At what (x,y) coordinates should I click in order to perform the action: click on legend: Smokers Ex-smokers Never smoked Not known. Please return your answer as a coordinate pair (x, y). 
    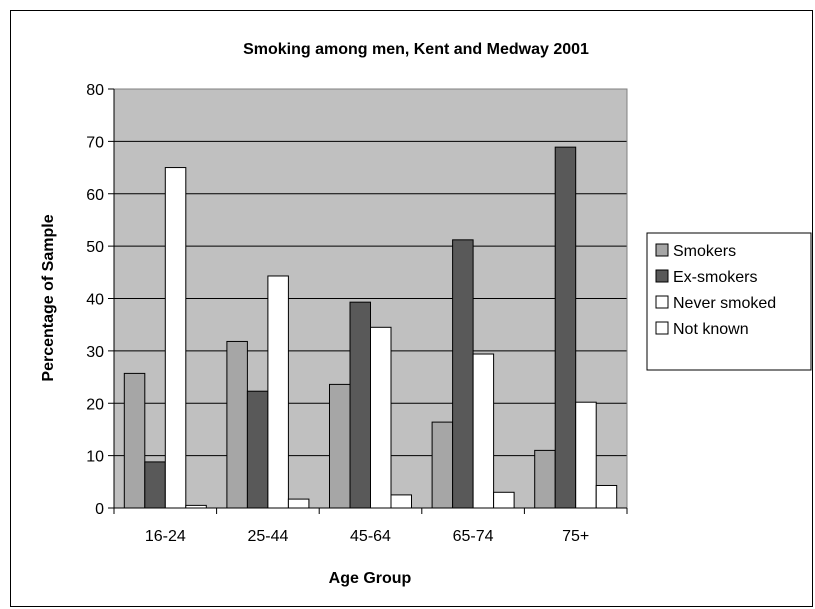
    Looking at the image, I should click on (729, 301).